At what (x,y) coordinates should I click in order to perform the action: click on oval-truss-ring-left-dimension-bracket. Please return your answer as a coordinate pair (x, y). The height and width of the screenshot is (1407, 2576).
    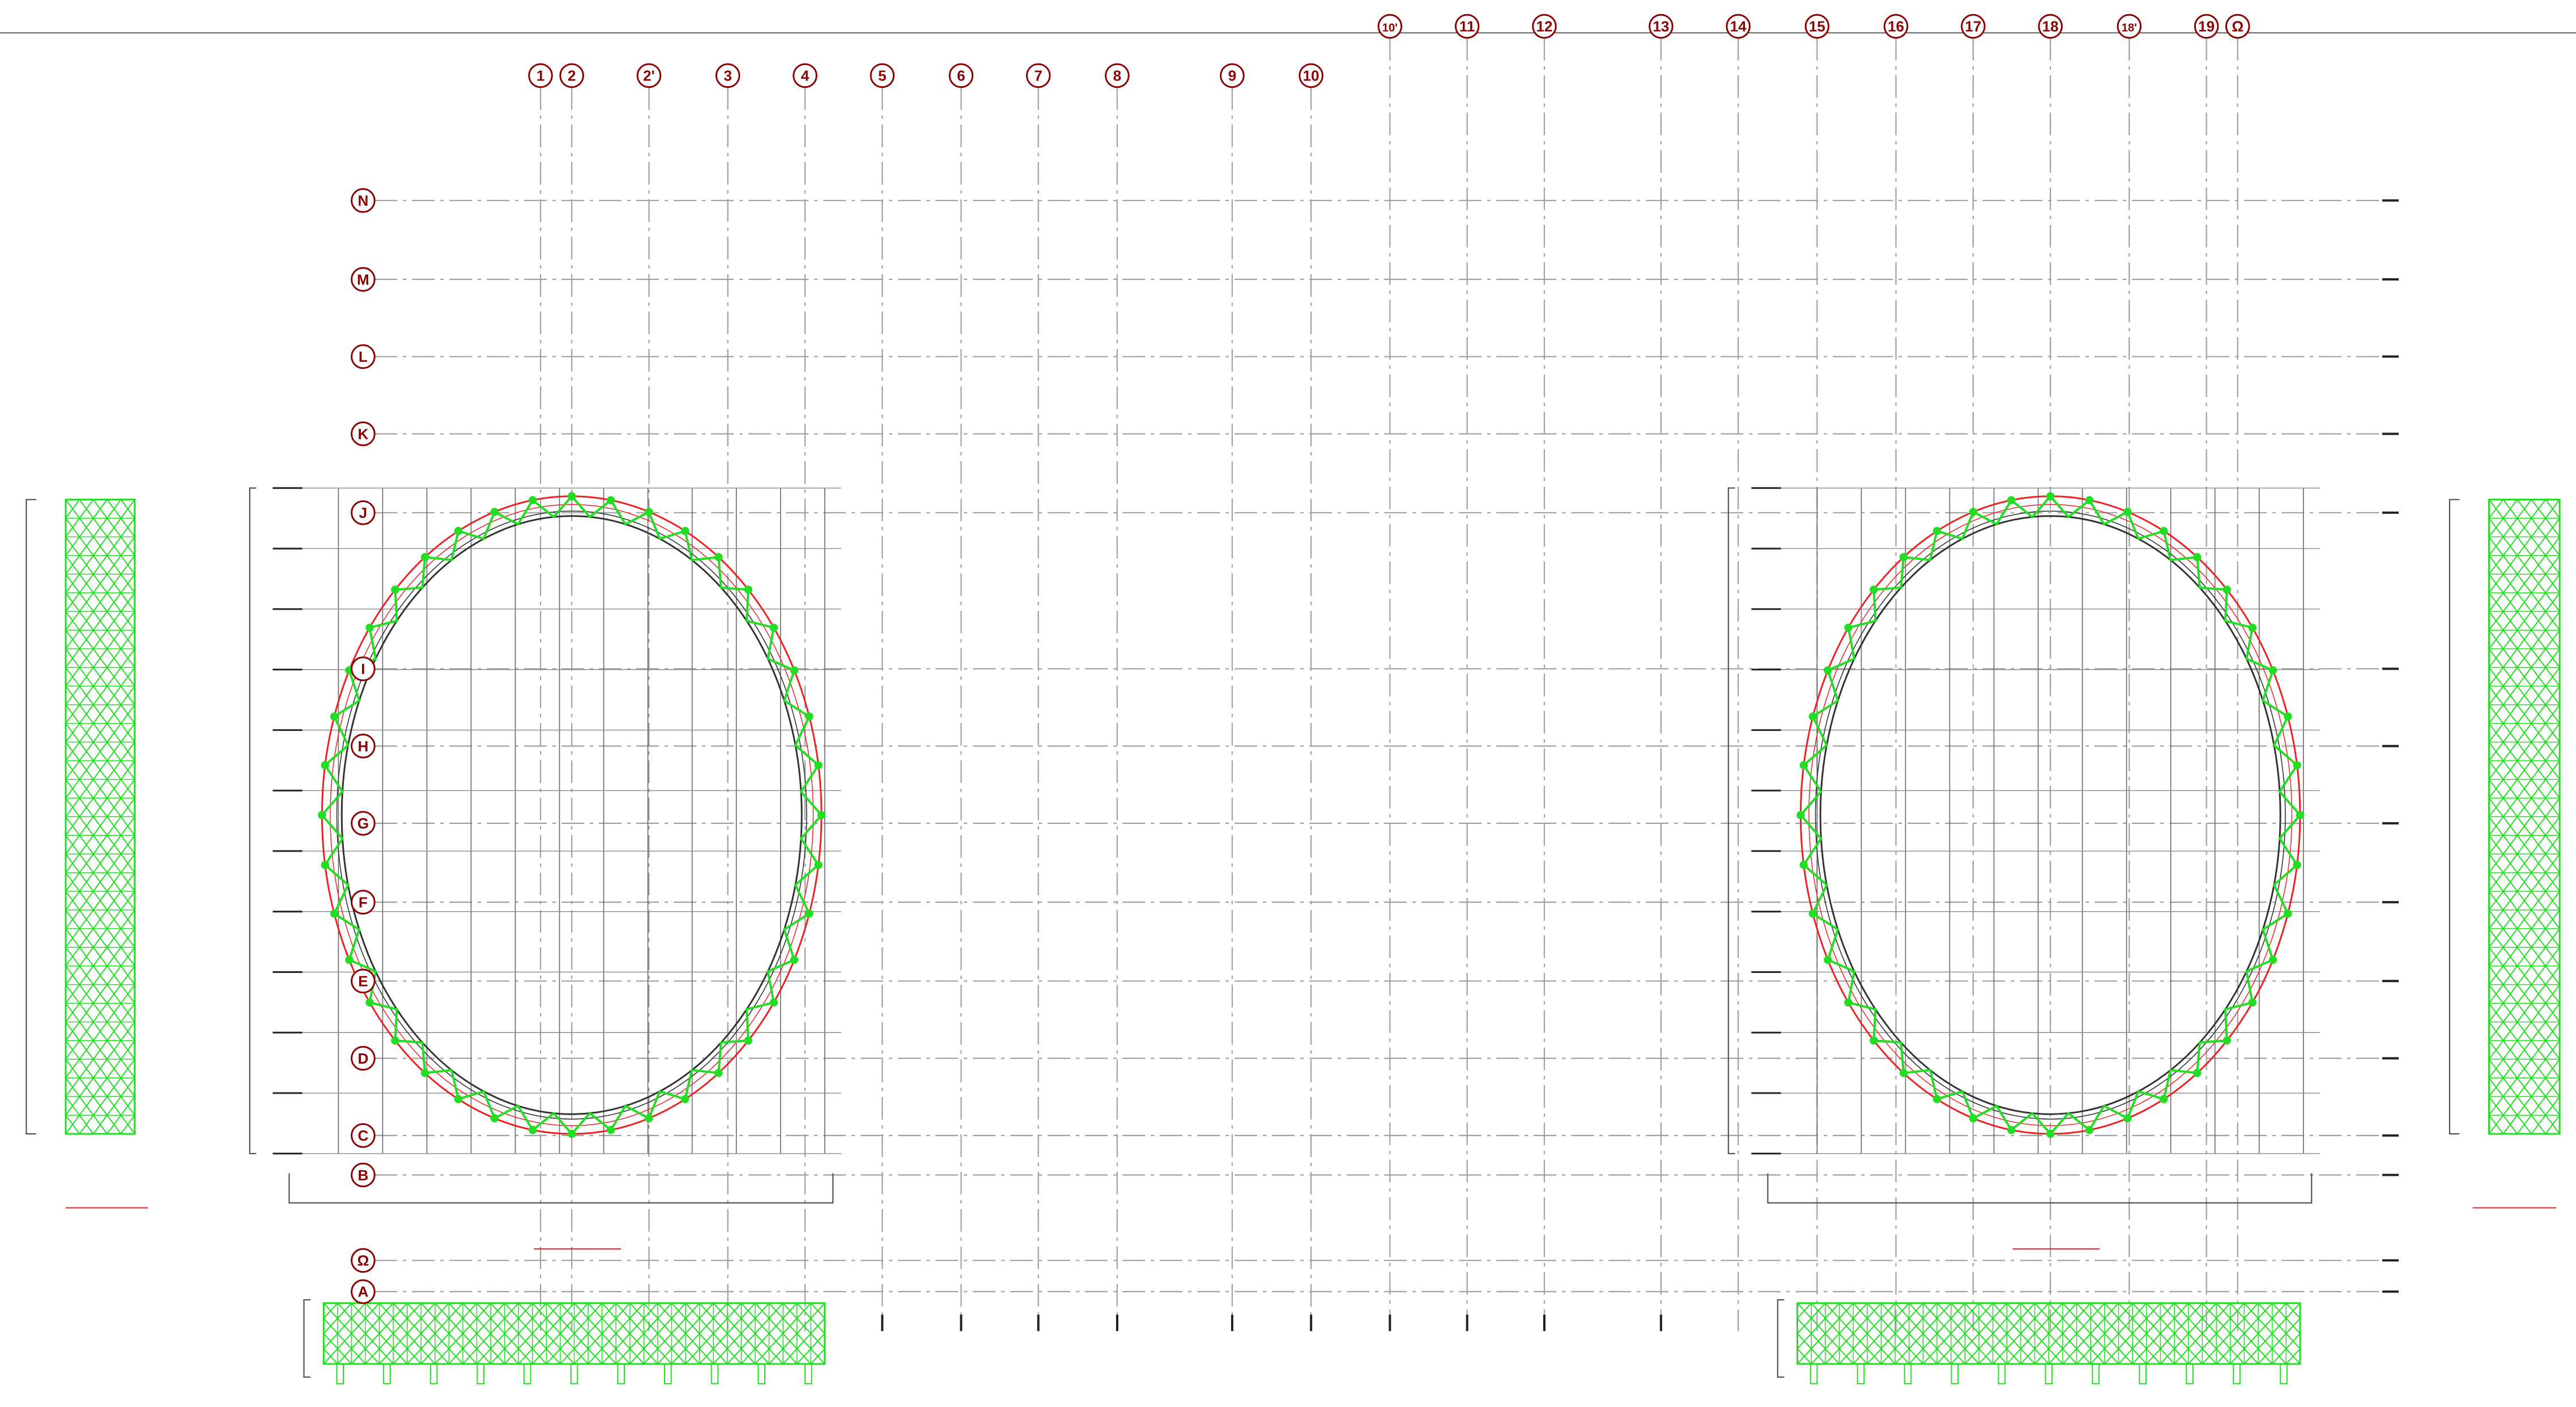
    Looking at the image, I should click on (253, 820).